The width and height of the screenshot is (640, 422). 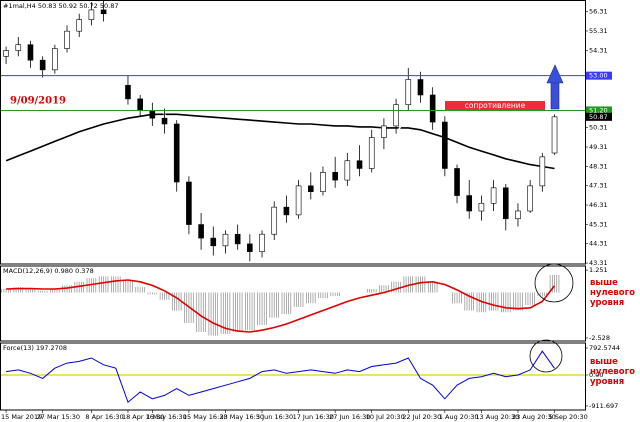 What do you see at coordinates (385, 417) in the screenshot?
I see `x-tick-label: 10 Jul 20:30` at bounding box center [385, 417].